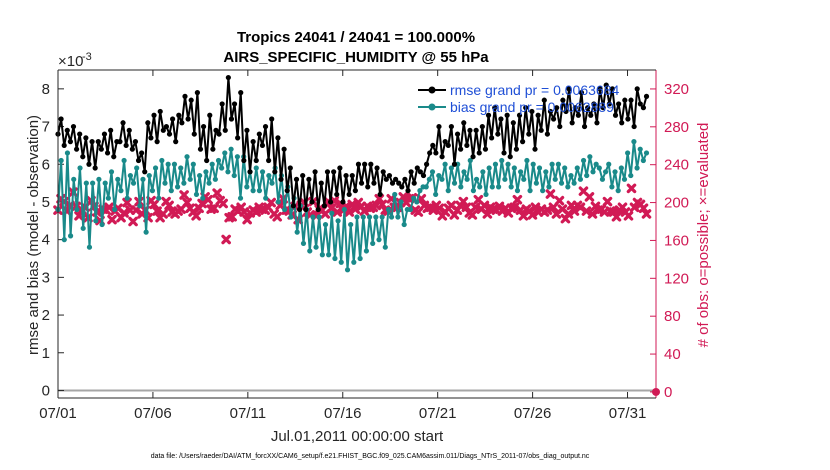 The width and height of the screenshot is (830, 470). Describe the element at coordinates (356, 37) in the screenshot. I see `chart-title-line1: Tropics 24041 / 24041 = 100.000%` at that location.